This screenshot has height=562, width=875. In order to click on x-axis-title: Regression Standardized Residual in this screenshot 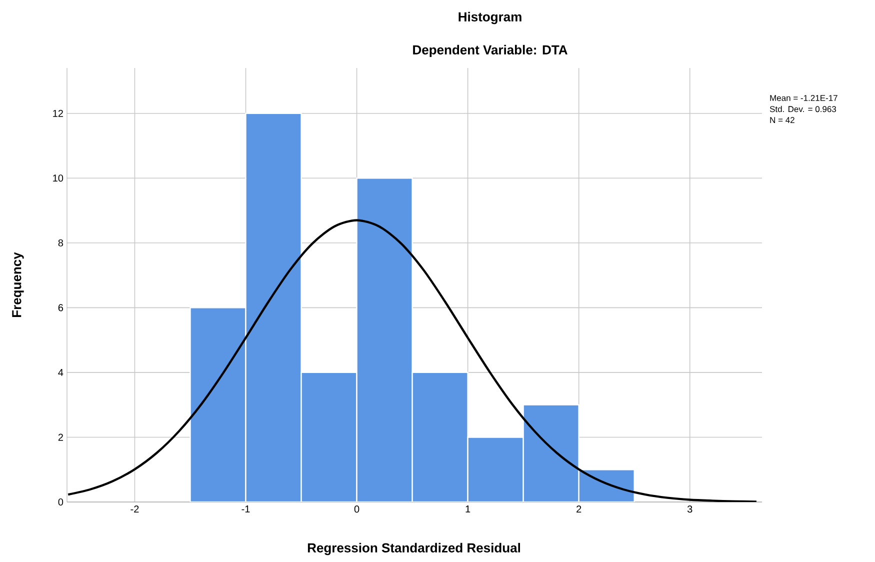, I will do `click(414, 549)`.